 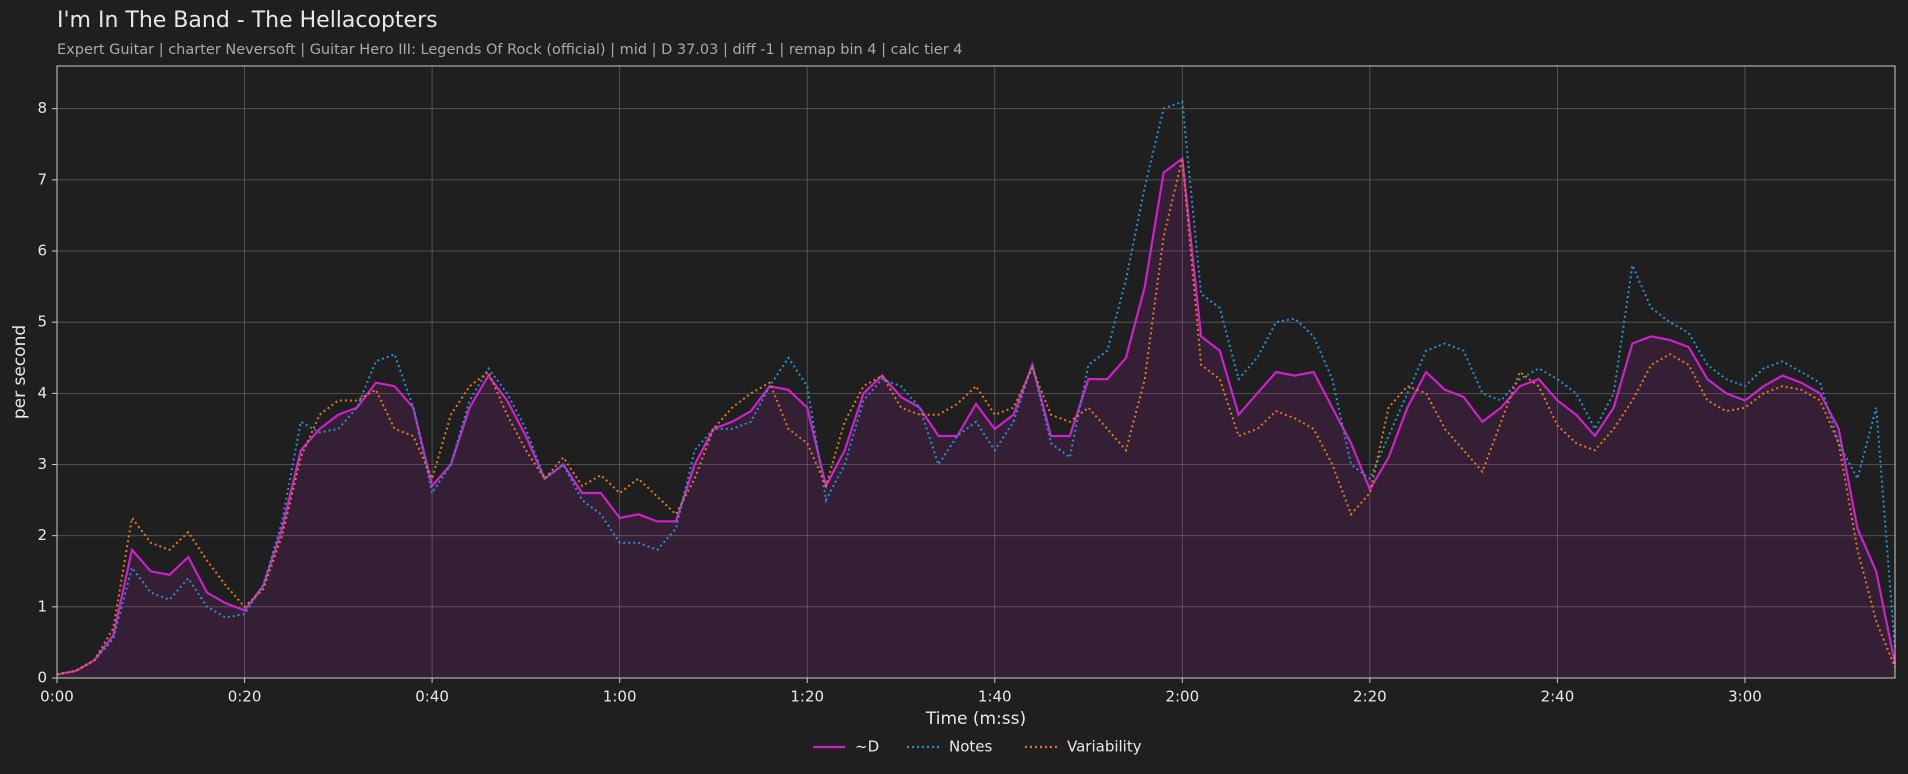 What do you see at coordinates (995, 697) in the screenshot?
I see `x-tick-label: 1:40` at bounding box center [995, 697].